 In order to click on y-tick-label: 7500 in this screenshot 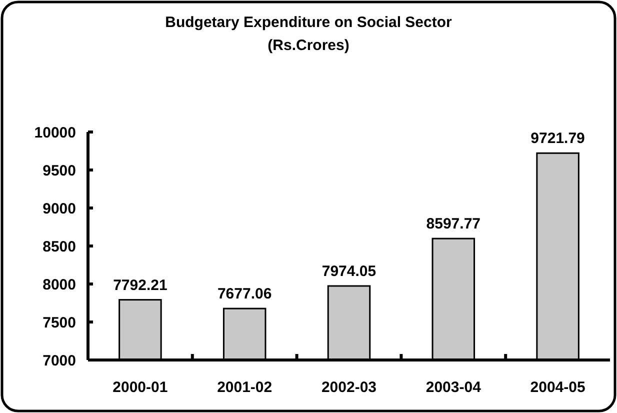, I will do `click(59, 323)`.